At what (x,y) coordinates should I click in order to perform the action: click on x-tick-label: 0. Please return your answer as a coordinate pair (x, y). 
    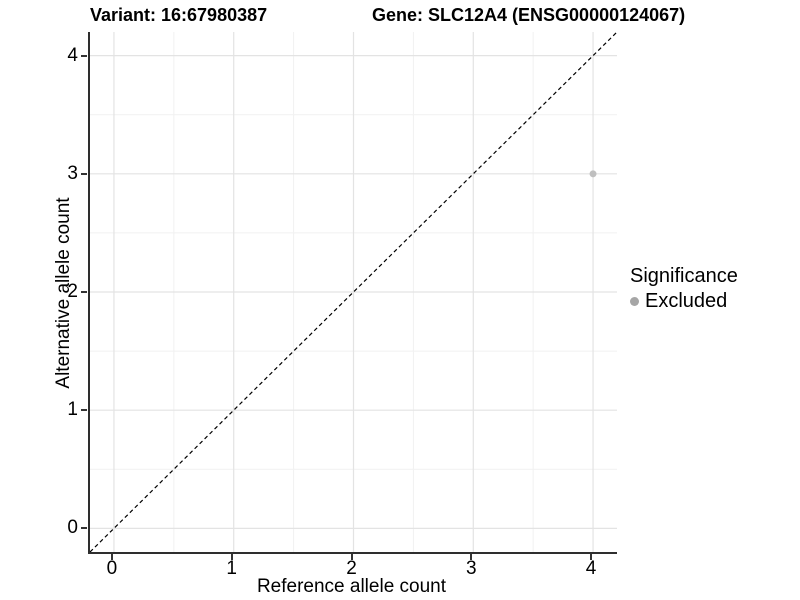
    Looking at the image, I should click on (112, 568).